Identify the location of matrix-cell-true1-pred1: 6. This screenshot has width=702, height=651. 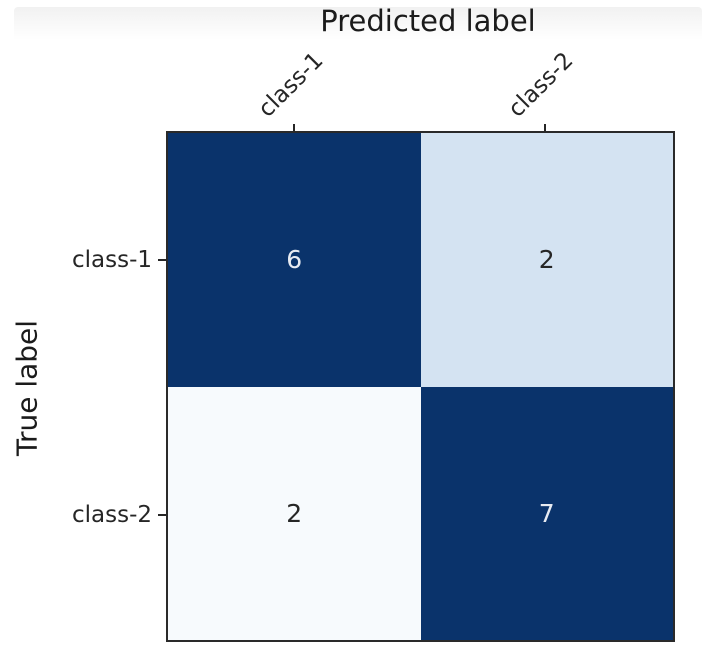
(294, 260).